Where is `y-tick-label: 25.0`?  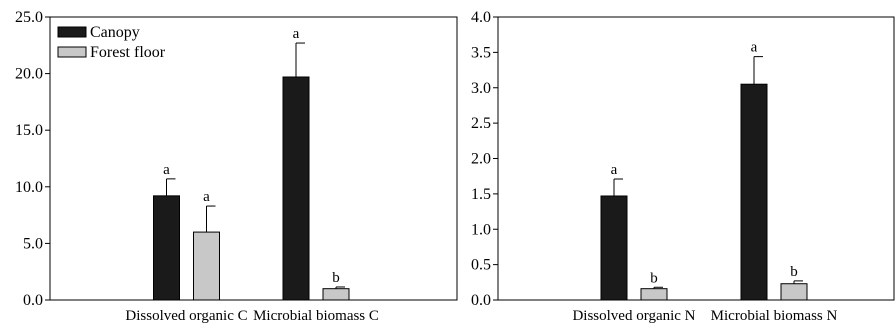 y-tick-label: 25.0 is located at coordinates (29, 17).